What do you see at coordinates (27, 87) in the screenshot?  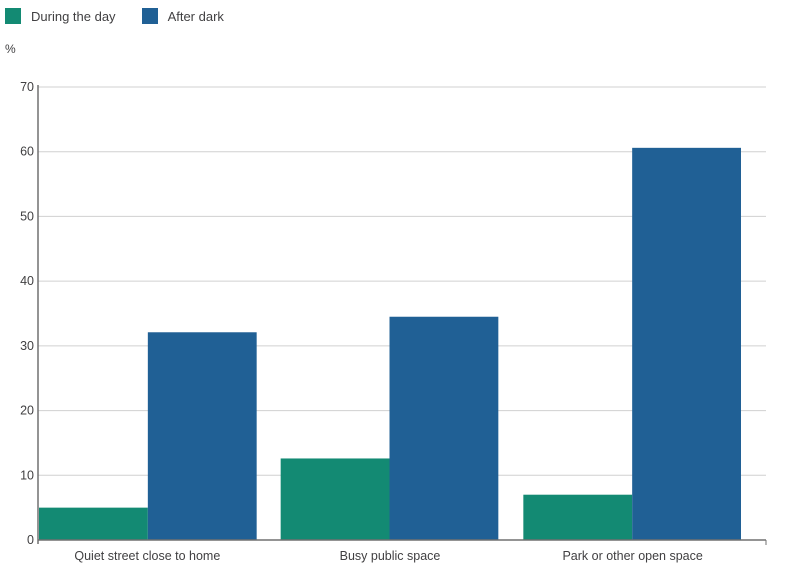 I see `y-tick-label-70: 70` at bounding box center [27, 87].